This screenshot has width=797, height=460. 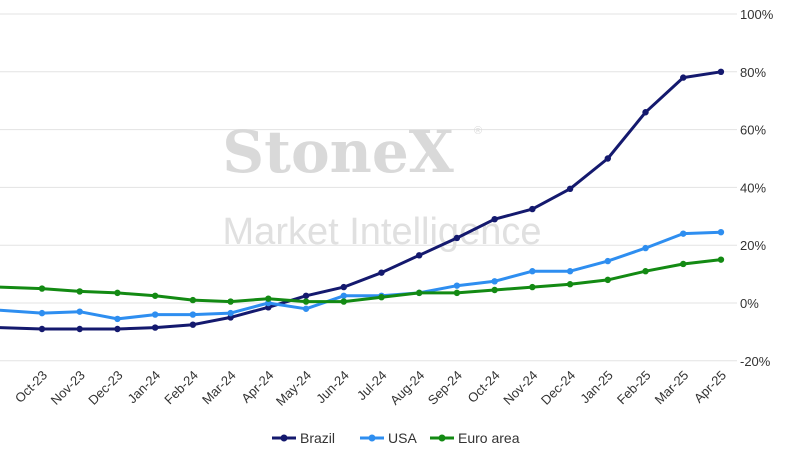 What do you see at coordinates (753, 245) in the screenshot?
I see `y-tick-label: 20%` at bounding box center [753, 245].